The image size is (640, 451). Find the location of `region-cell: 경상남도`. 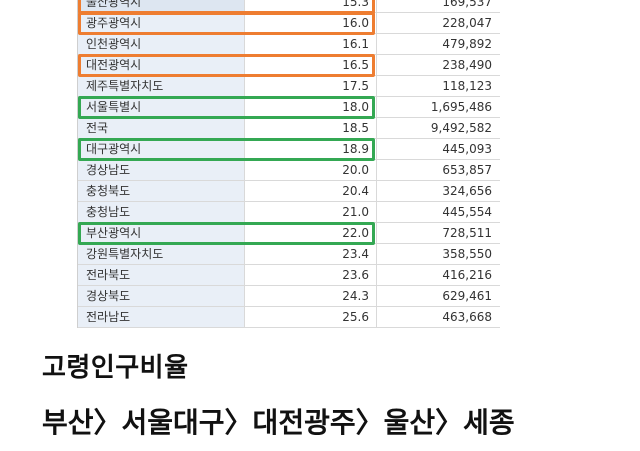

region-cell: 경상남도 is located at coordinates (161, 170).